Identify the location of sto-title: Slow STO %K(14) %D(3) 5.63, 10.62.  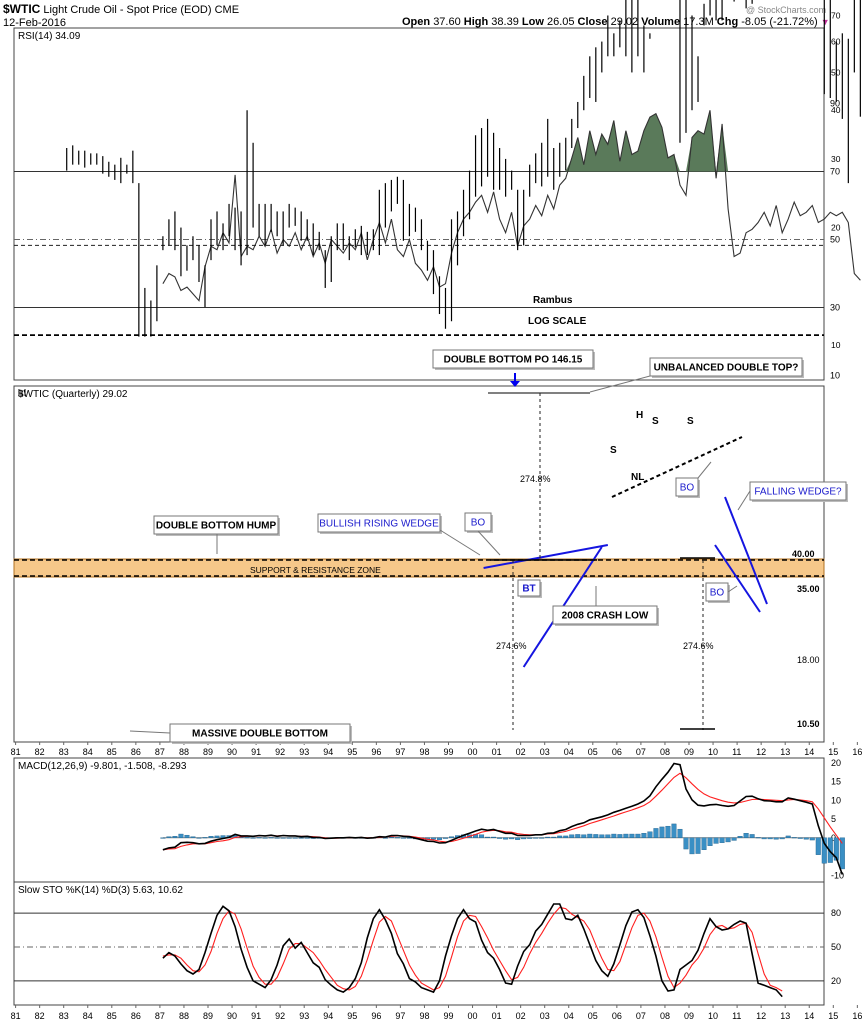
(100, 890).